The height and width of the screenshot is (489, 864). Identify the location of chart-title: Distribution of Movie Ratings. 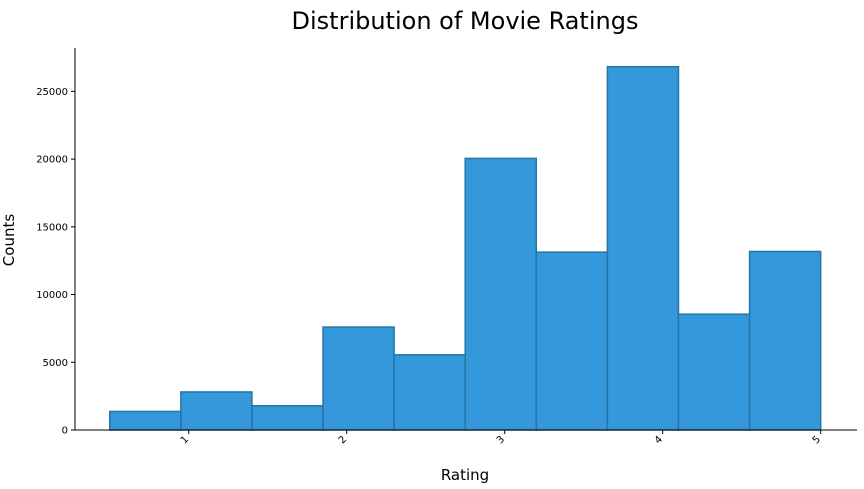
(465, 21).